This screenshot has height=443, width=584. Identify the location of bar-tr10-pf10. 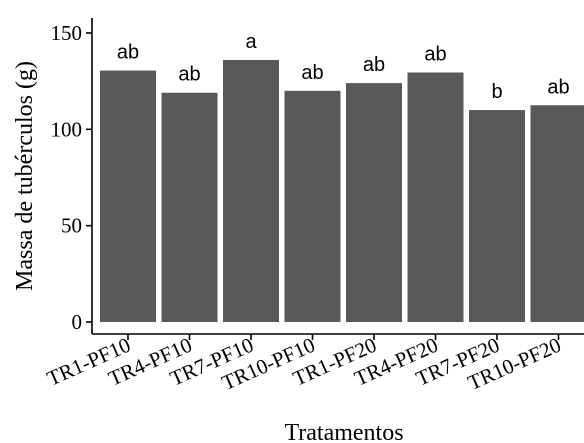
(312, 206).